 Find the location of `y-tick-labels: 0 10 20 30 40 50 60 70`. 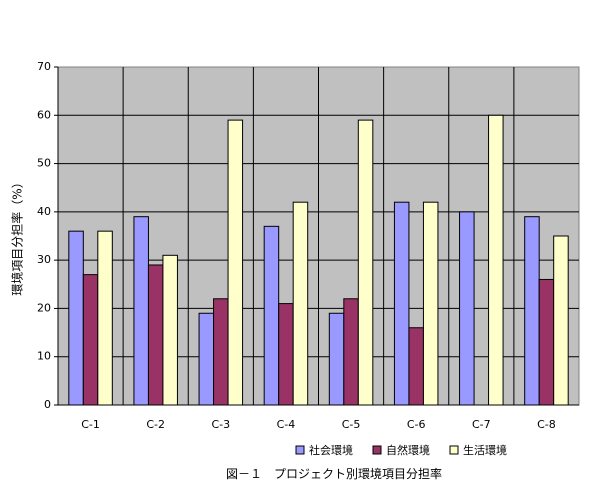

y-tick-labels: 0 10 20 30 40 50 60 70 is located at coordinates (47, 235).